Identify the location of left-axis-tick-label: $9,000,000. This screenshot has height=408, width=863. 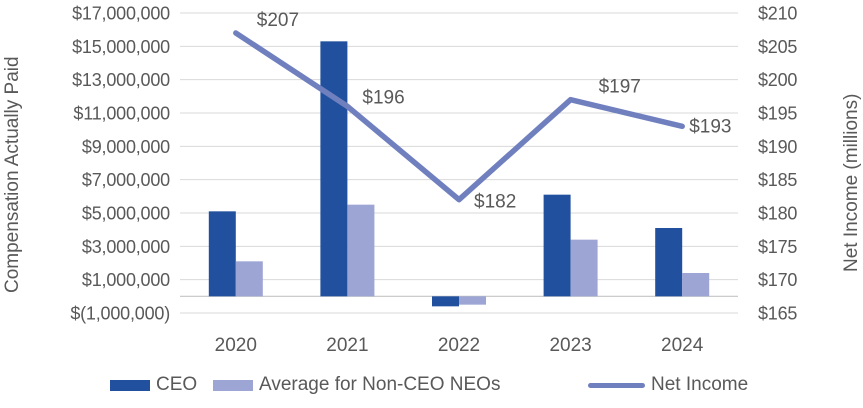
(126, 147).